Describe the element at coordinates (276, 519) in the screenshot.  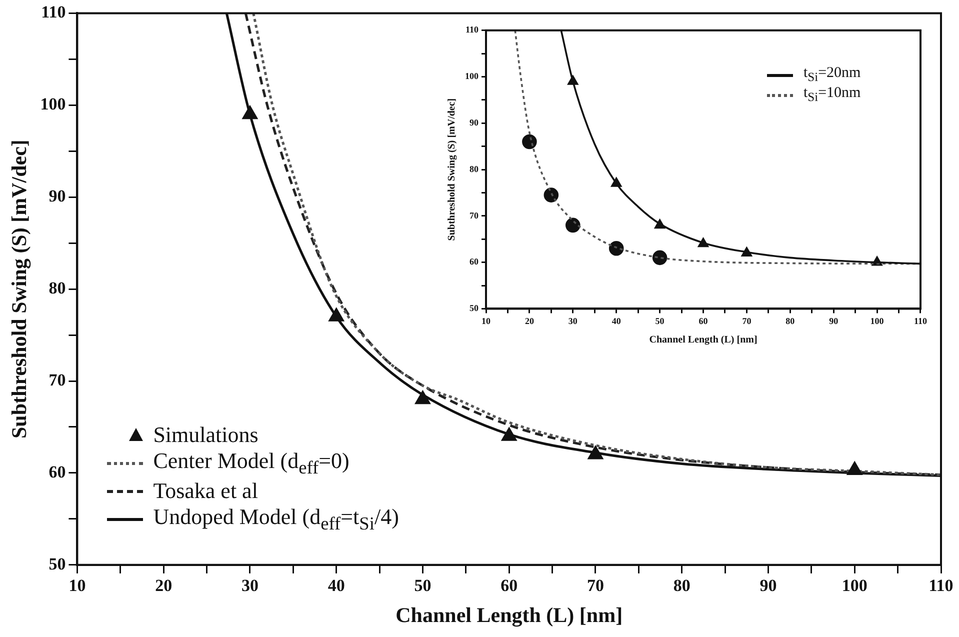
I see `legend-label: Undoped Model (d$_{eff}$=t$_{Si}$/4)` at that location.